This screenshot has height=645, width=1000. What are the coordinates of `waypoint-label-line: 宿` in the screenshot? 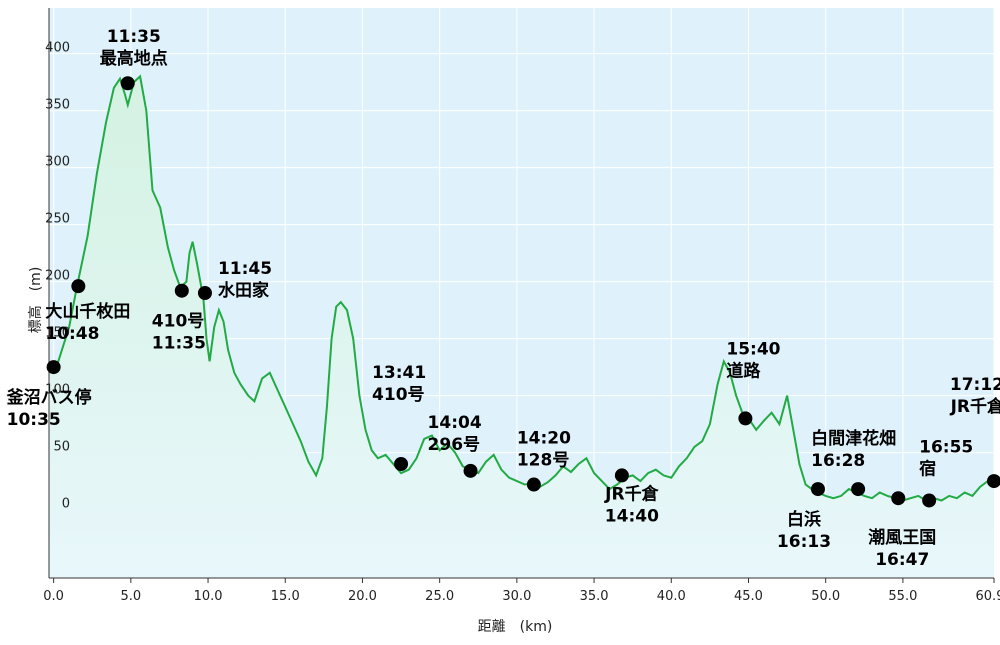 It's located at (927, 468).